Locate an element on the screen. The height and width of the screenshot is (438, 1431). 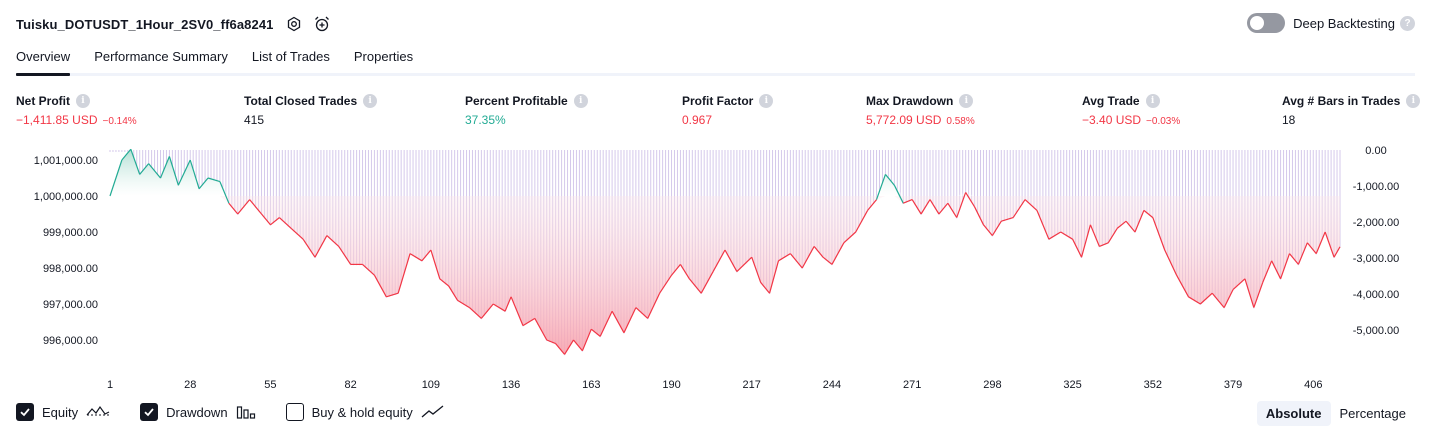
deep-backtesting-toggle is located at coordinates (1266, 23).